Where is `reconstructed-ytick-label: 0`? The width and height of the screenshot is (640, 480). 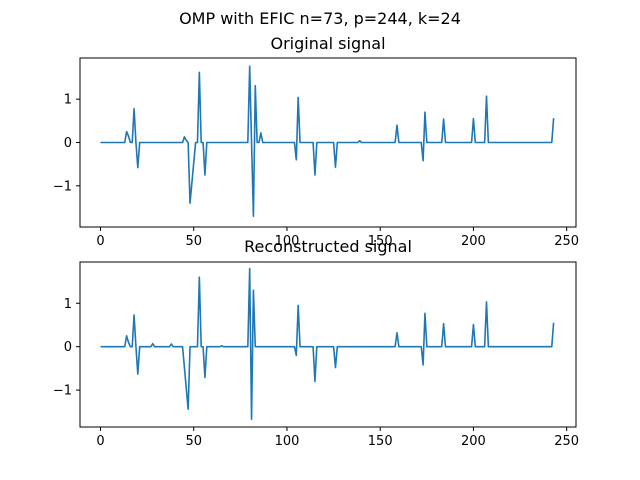 reconstructed-ytick-label: 0 is located at coordinates (68, 347).